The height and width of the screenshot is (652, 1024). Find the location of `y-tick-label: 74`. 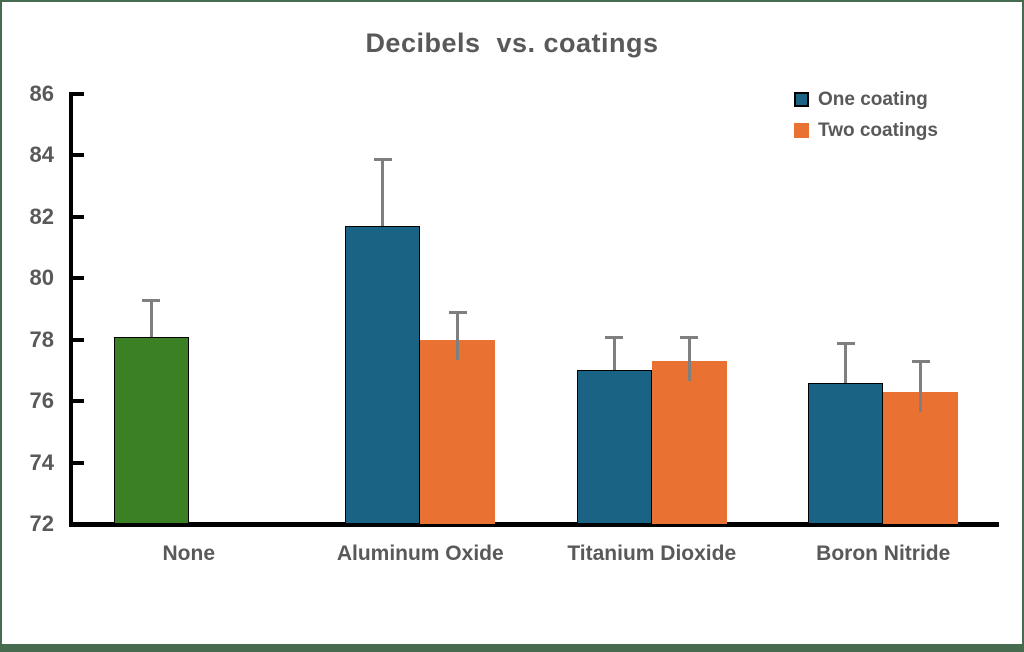

y-tick-label: 74 is located at coordinates (41, 462).